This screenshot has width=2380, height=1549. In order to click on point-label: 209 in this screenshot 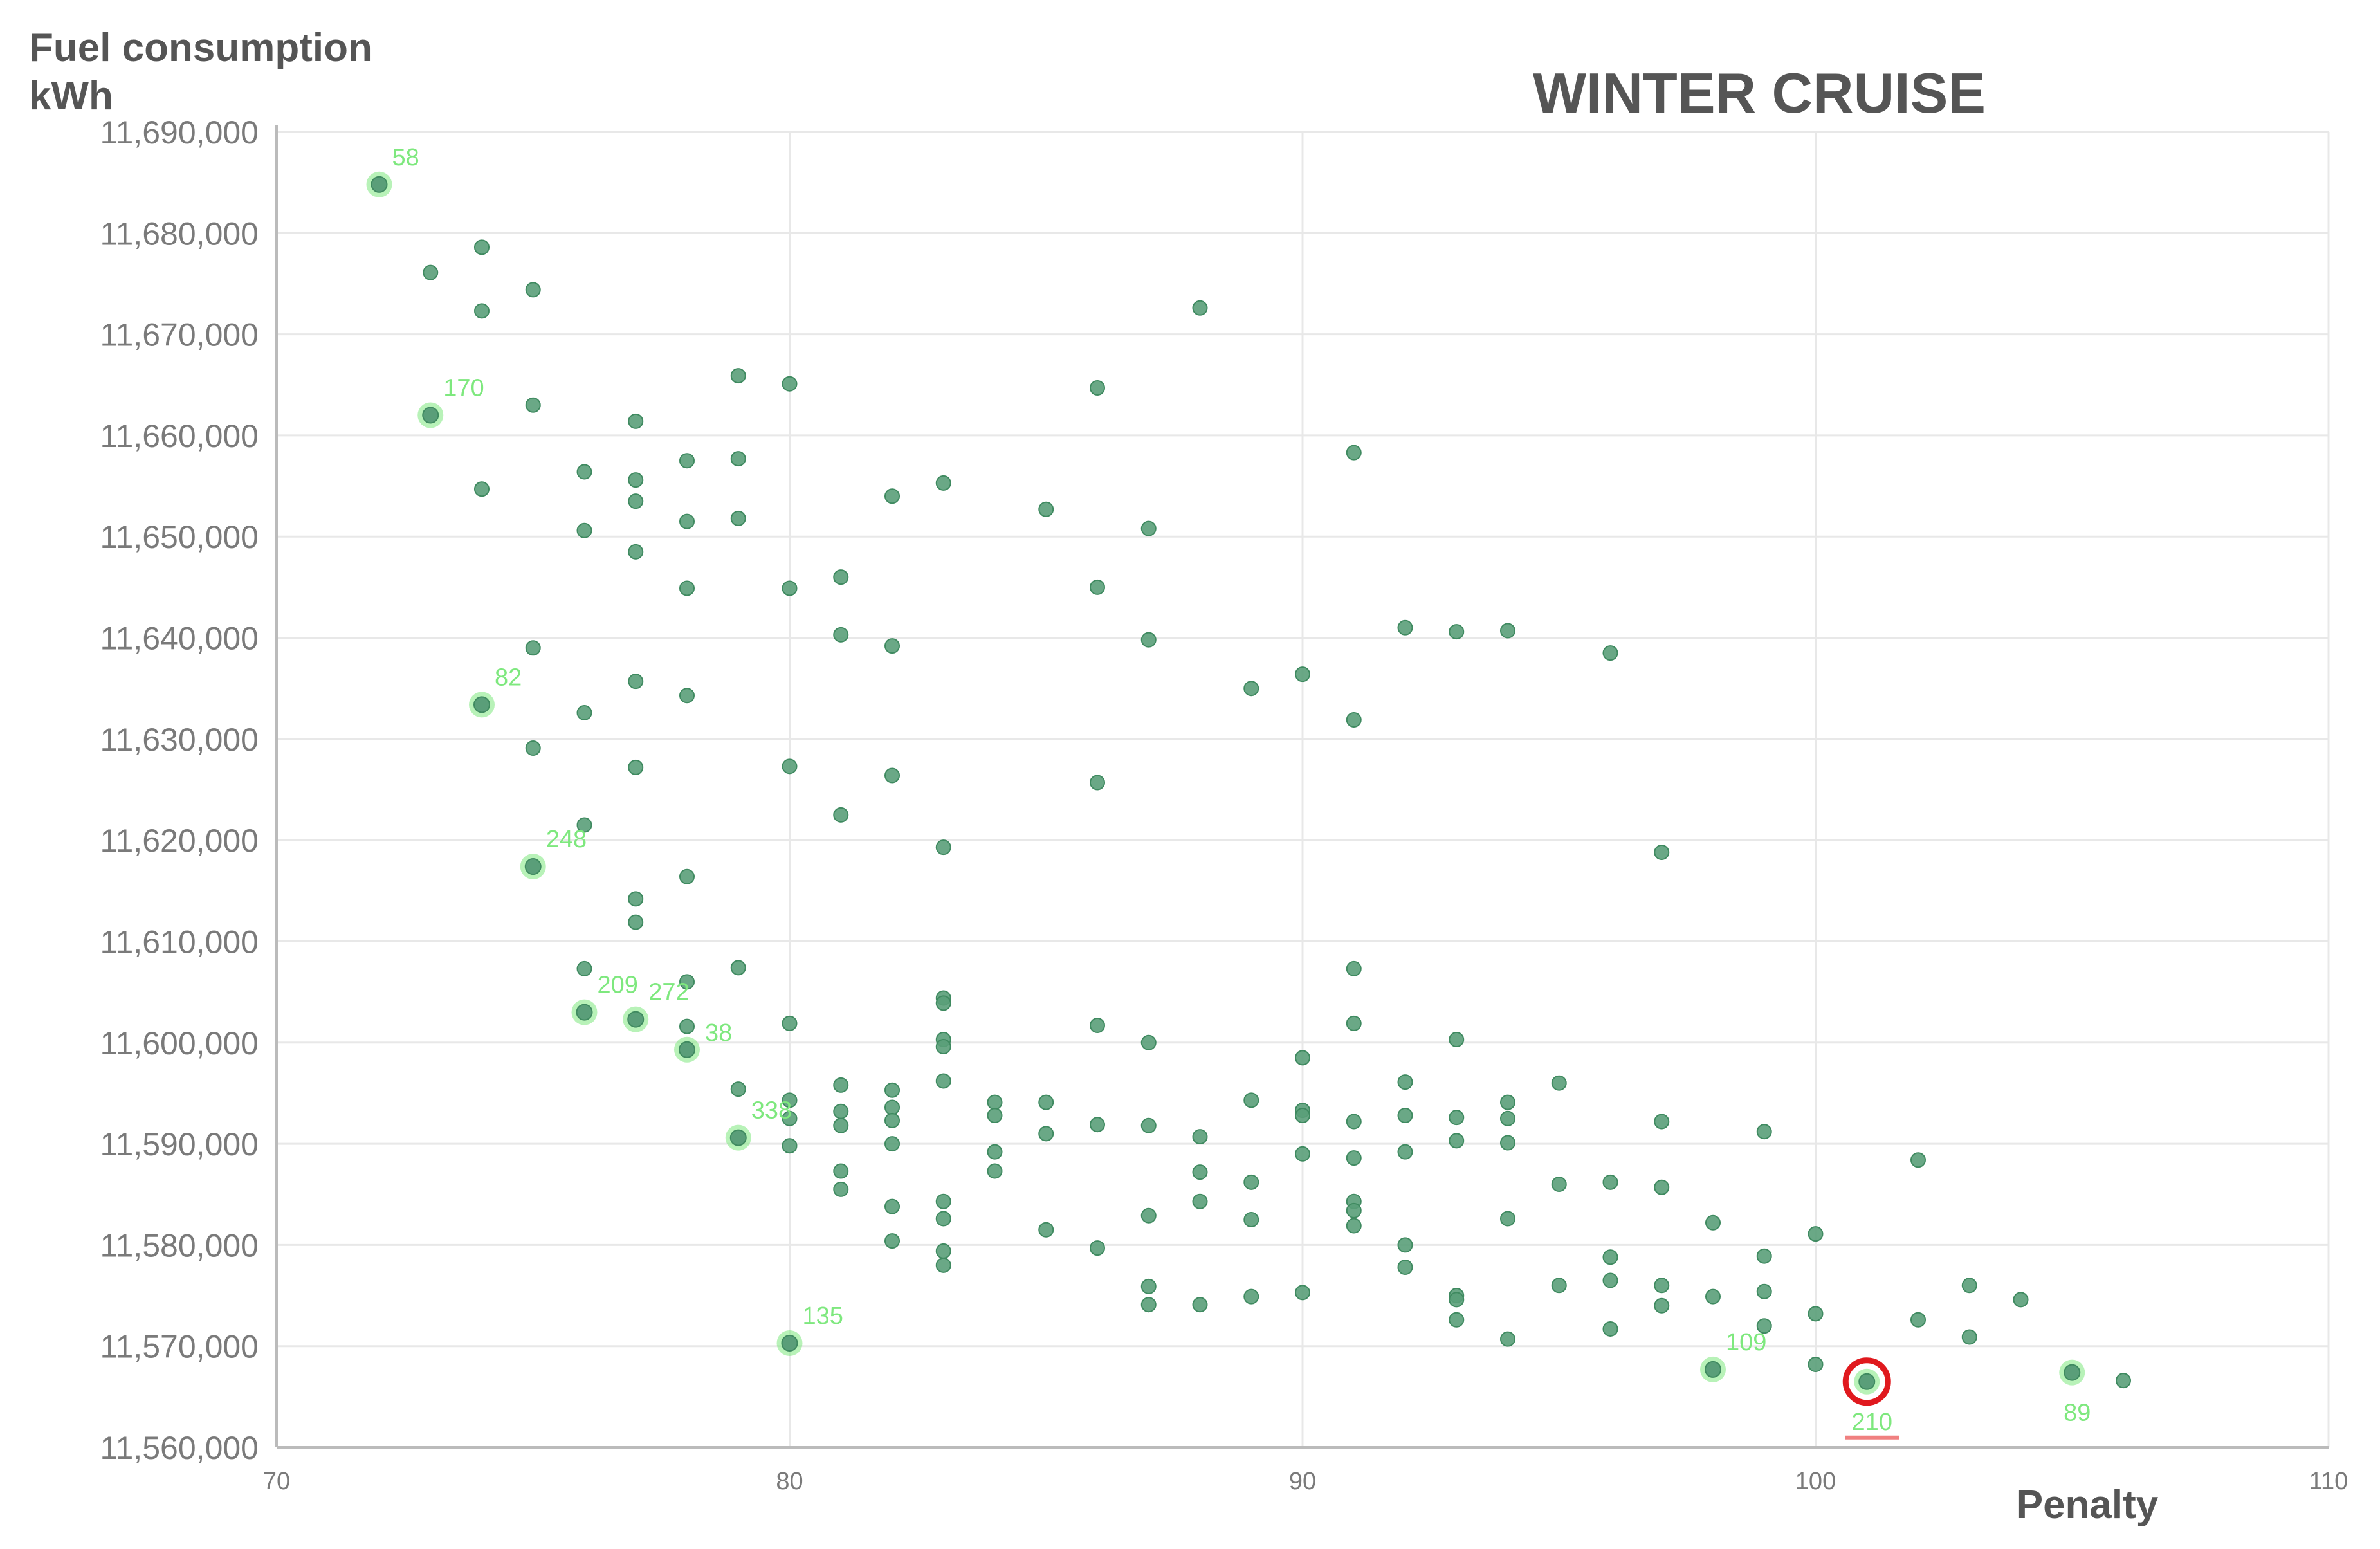, I will do `click(618, 985)`.